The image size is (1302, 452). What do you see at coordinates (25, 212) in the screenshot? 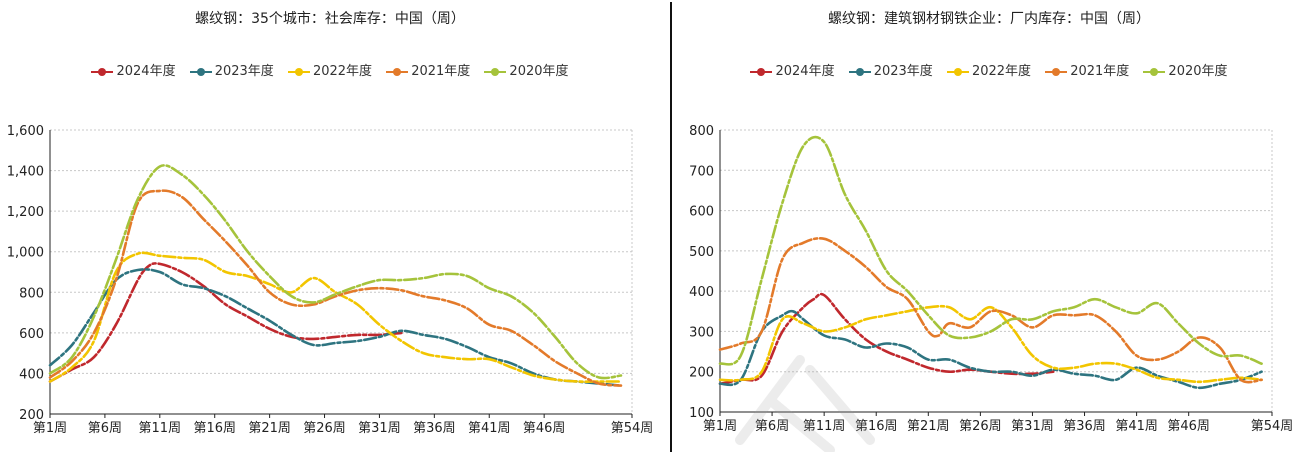
I see `y-tick-label: 1,200` at bounding box center [25, 212].